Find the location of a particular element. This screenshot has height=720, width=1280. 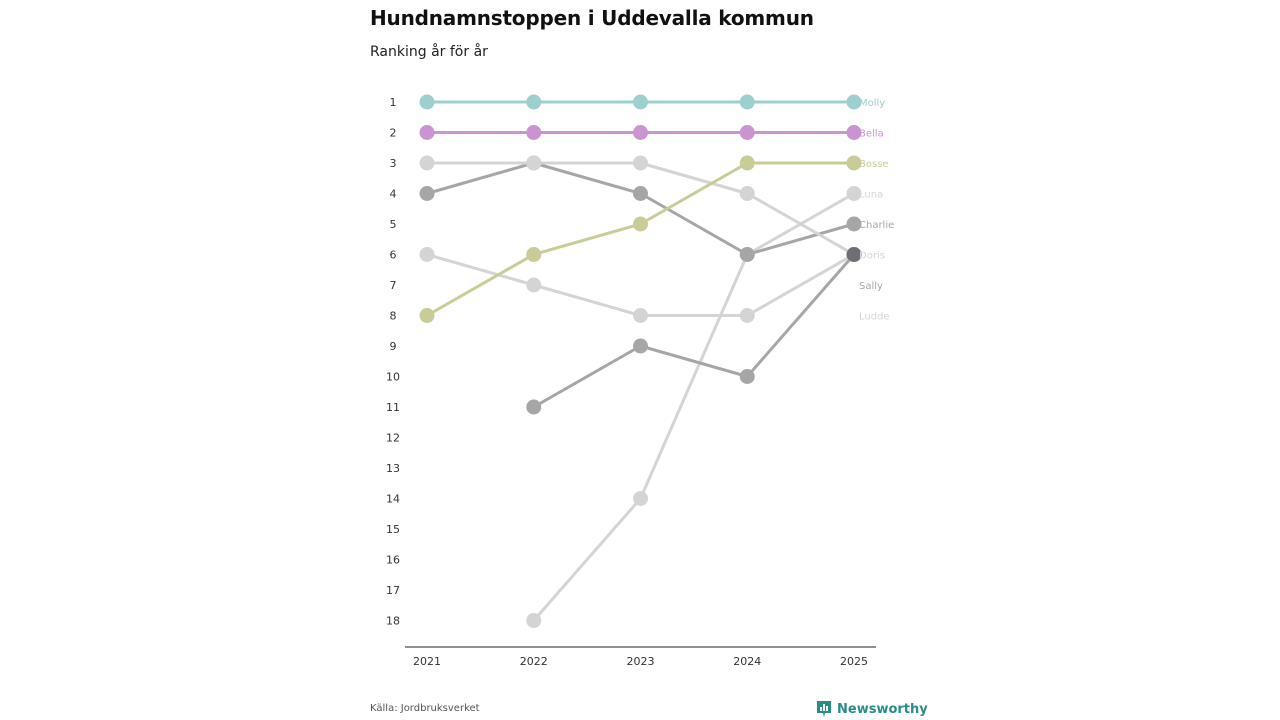

x-axis: 2021 2022 2023 2024 2025 is located at coordinates (640, 657).